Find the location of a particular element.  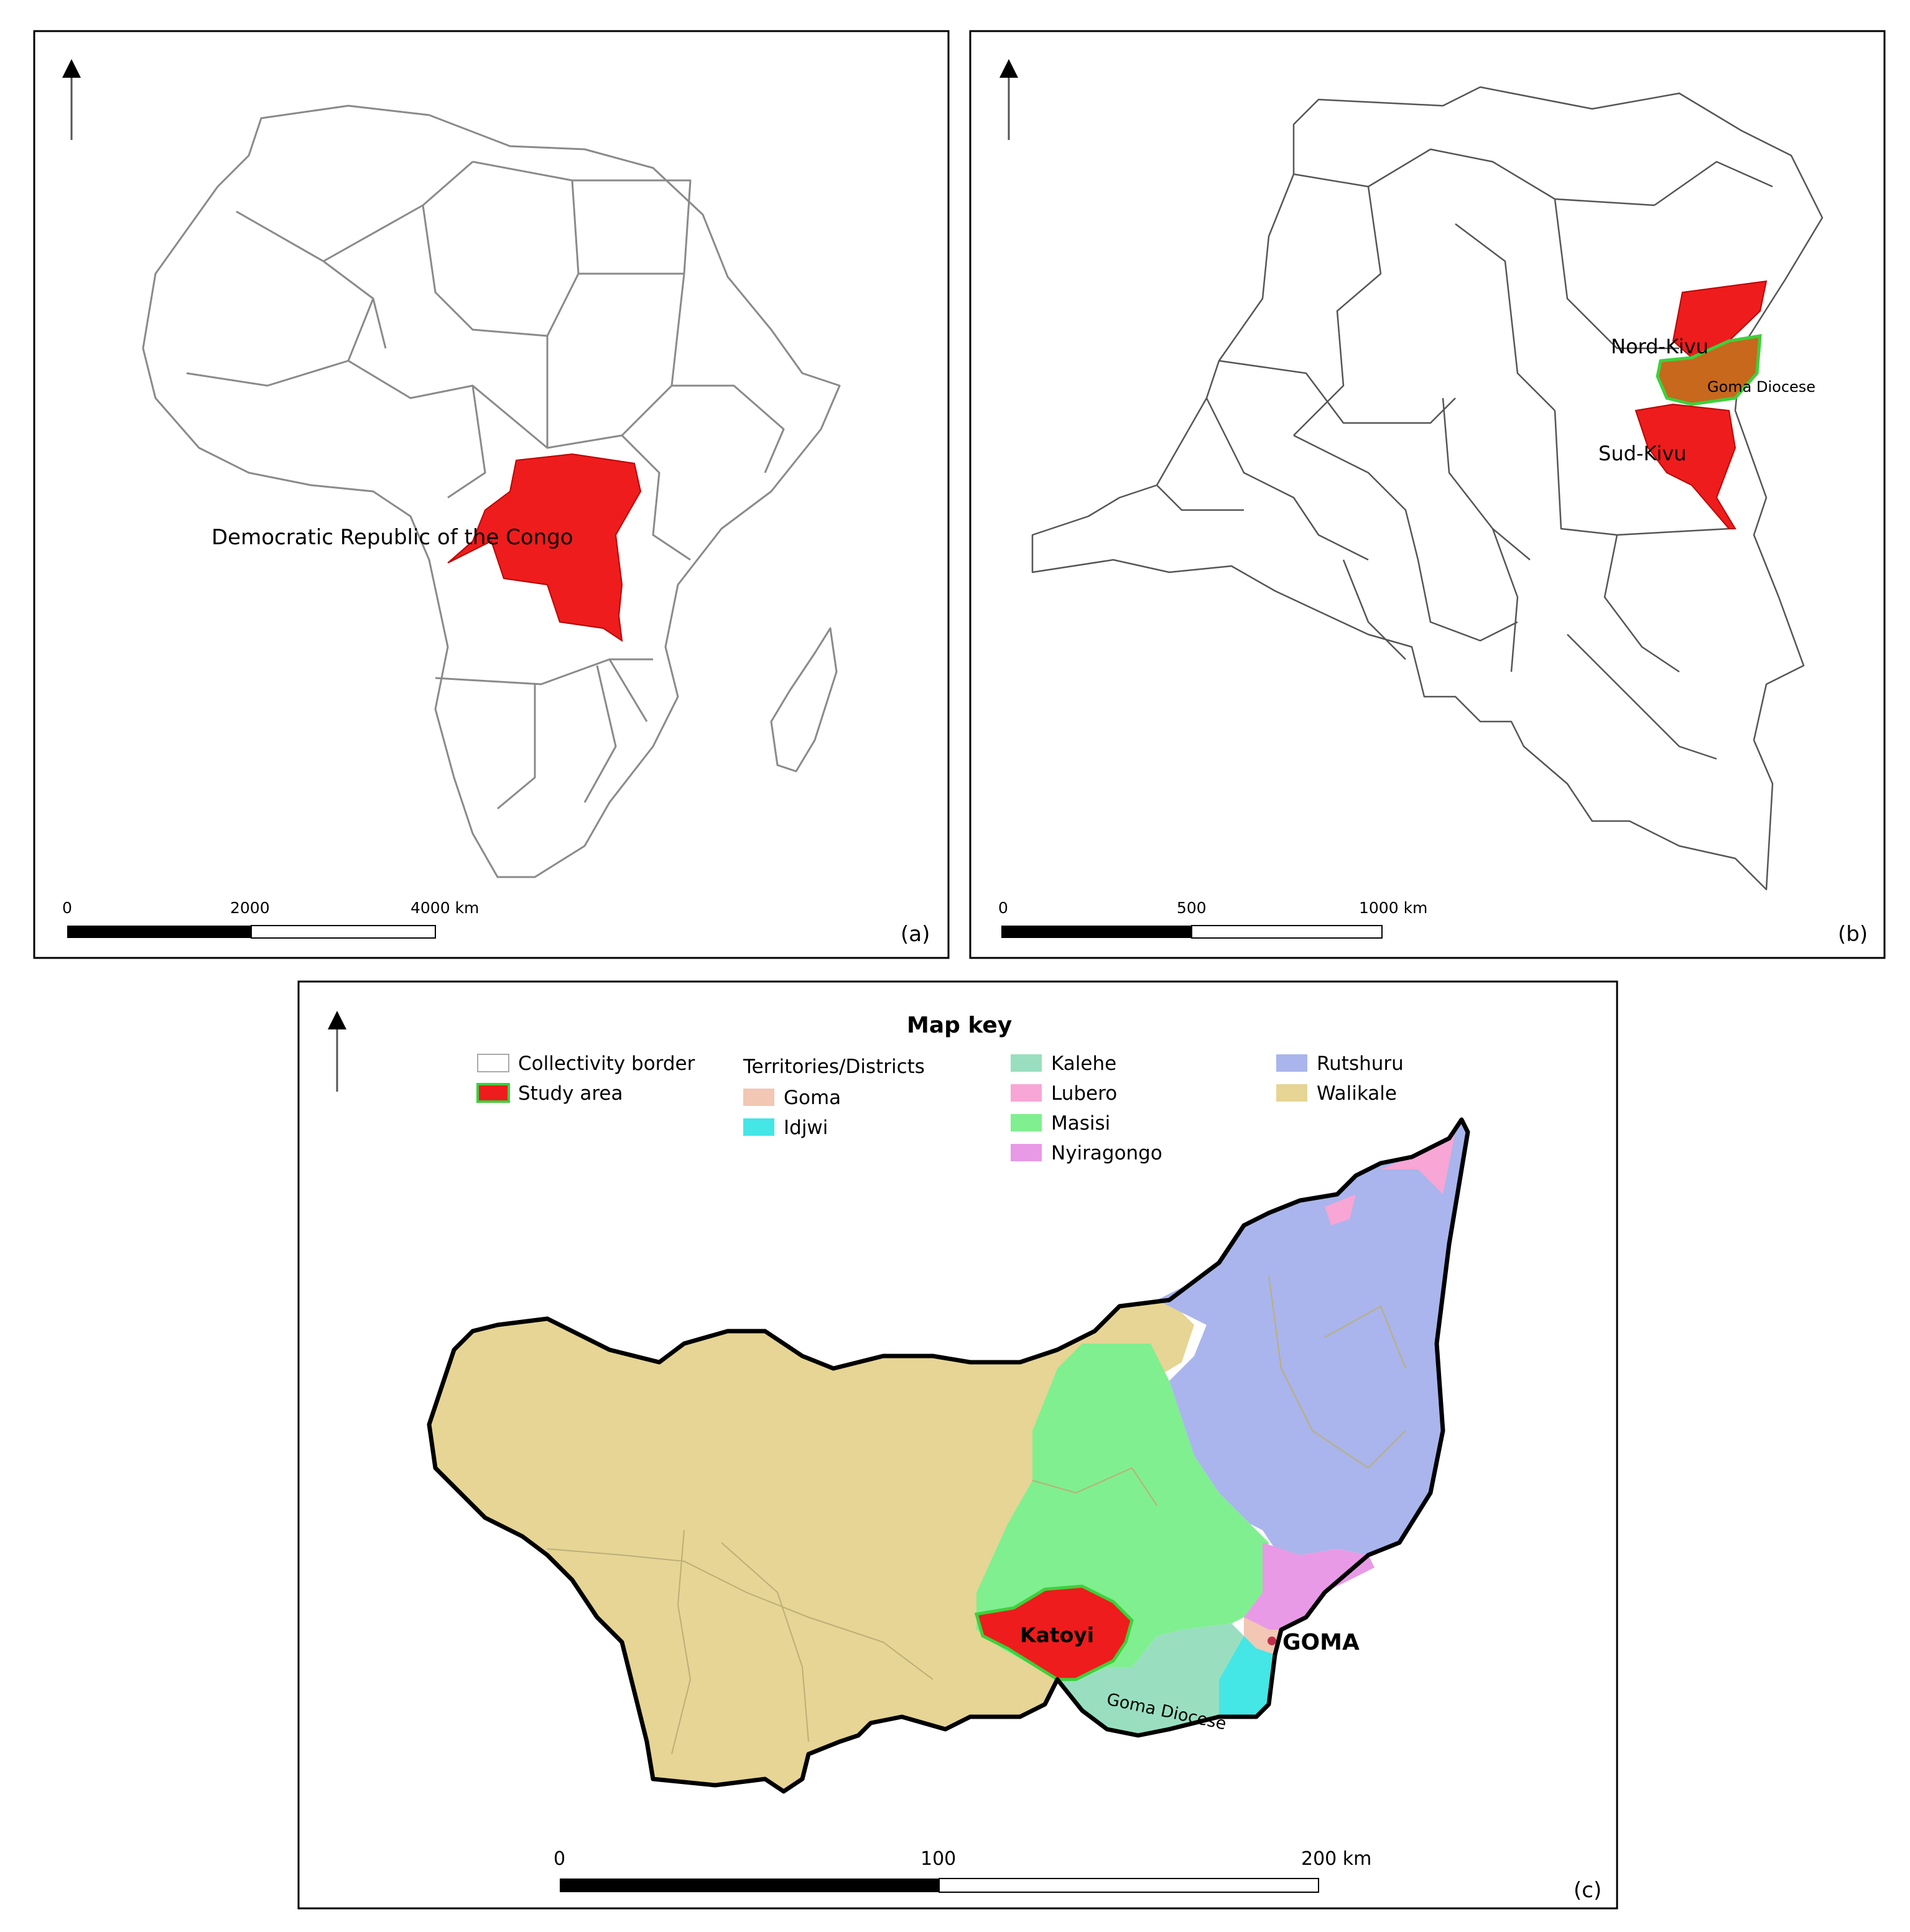

goma-diocese-highlight is located at coordinates (1709, 370).